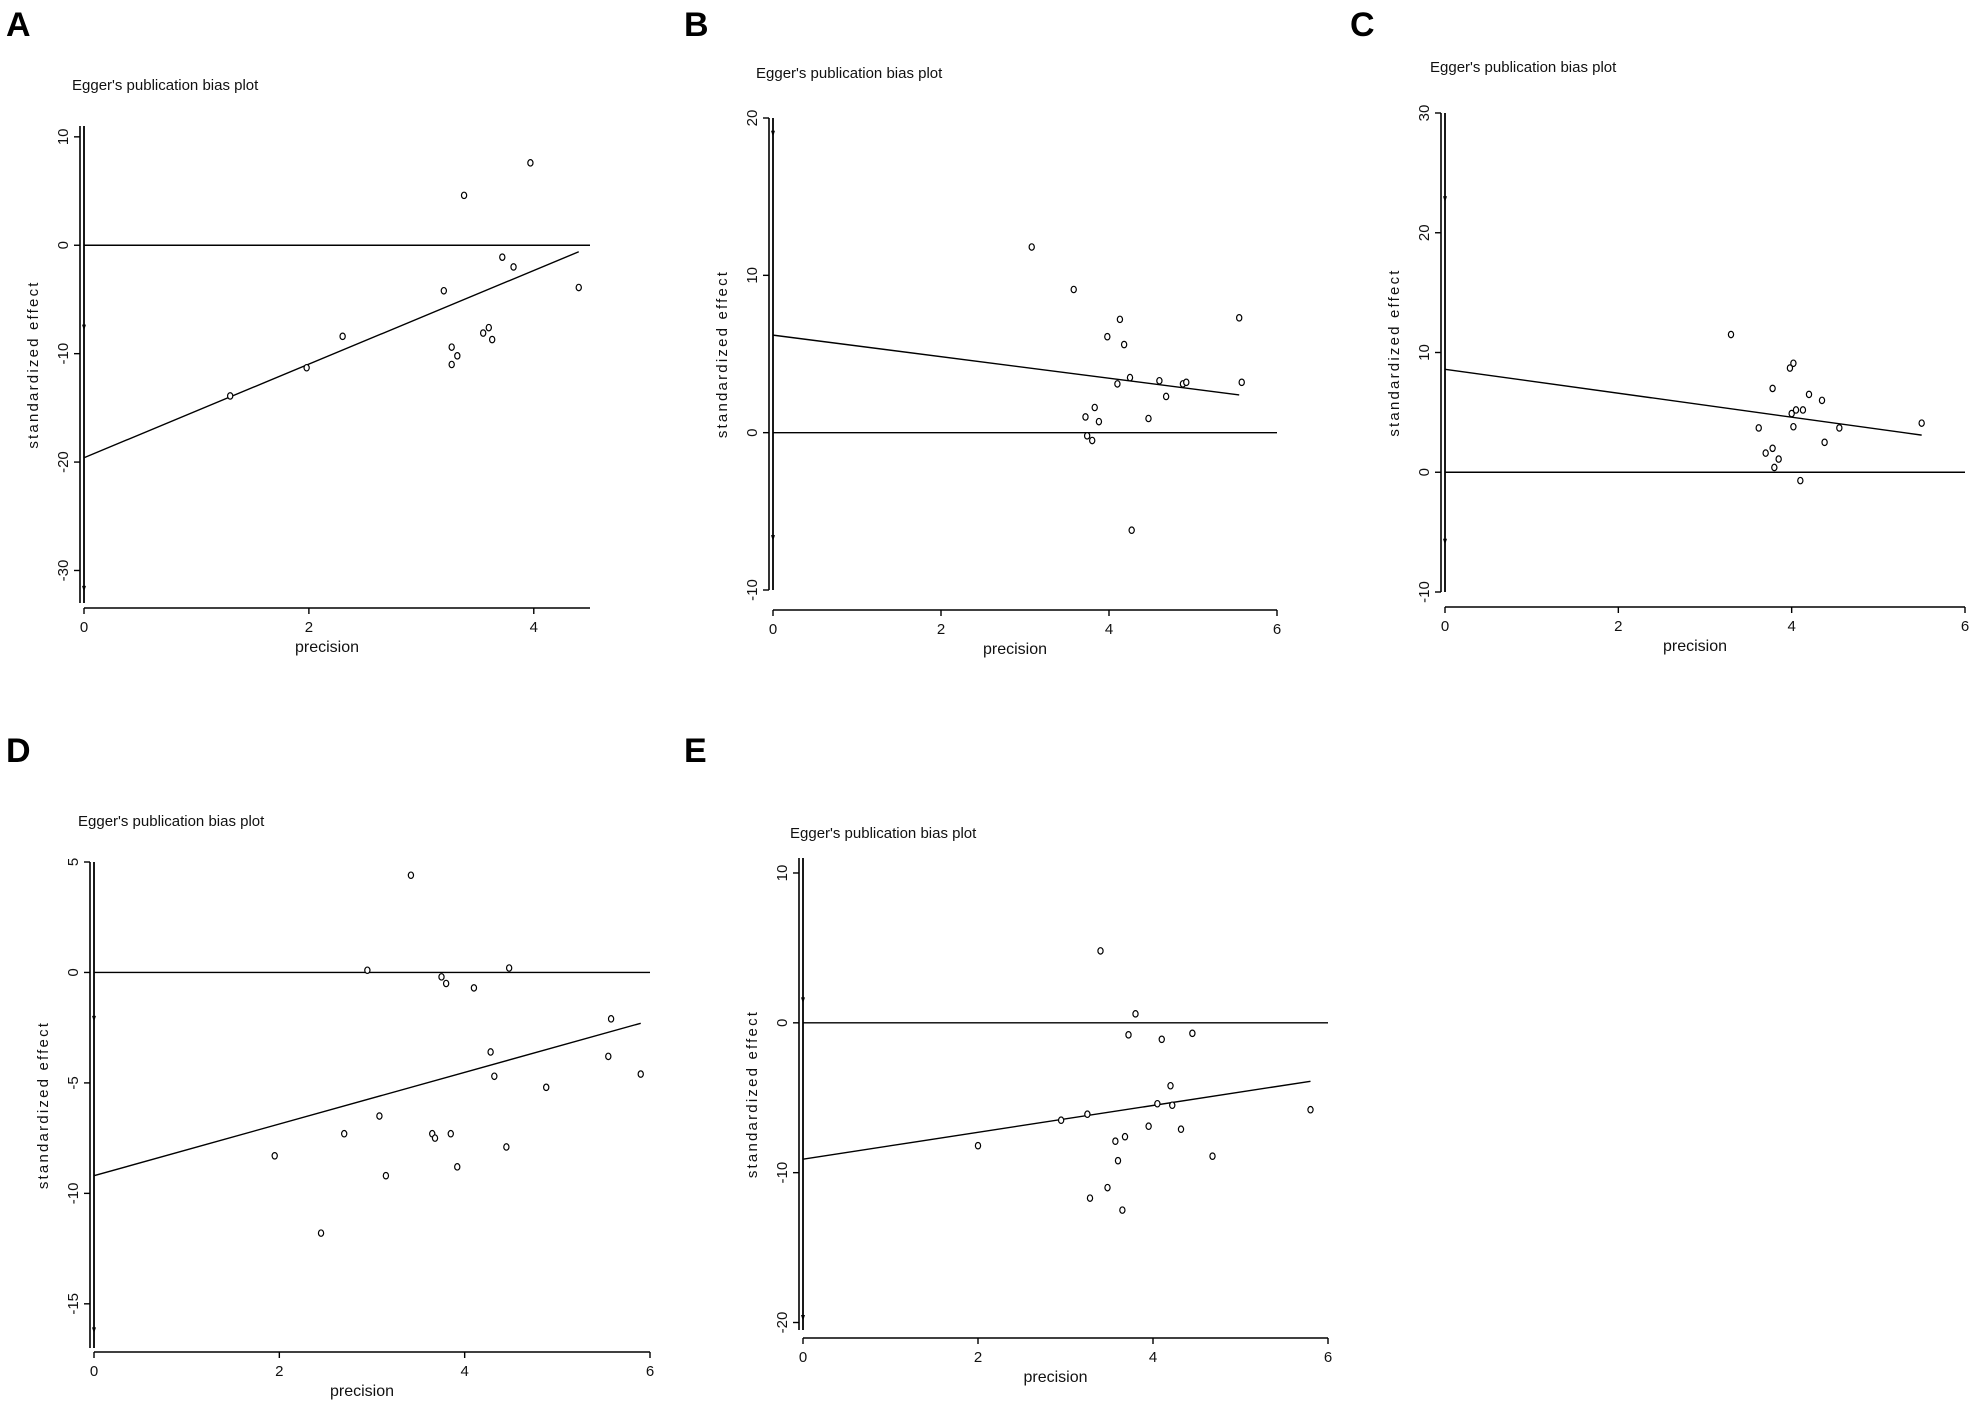 The width and height of the screenshot is (1983, 1406). Describe the element at coordinates (1424, 232) in the screenshot. I see `y-tick-label: 20` at that location.